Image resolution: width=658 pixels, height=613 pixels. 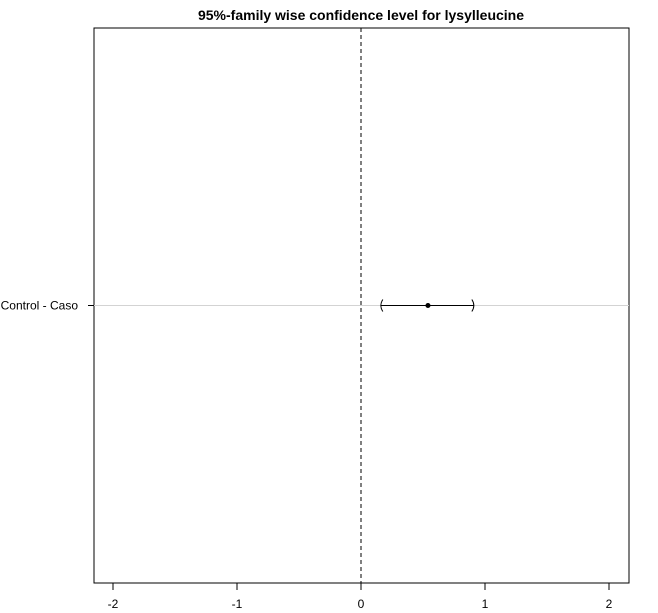 I want to click on comparison-rows: Control - Caso, so click(x=315, y=306).